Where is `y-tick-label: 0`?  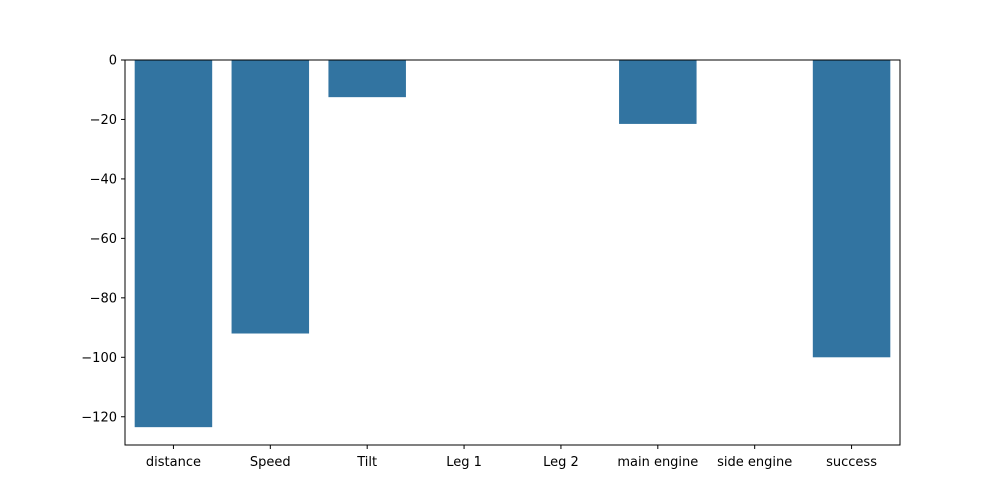 y-tick-label: 0 is located at coordinates (113, 61).